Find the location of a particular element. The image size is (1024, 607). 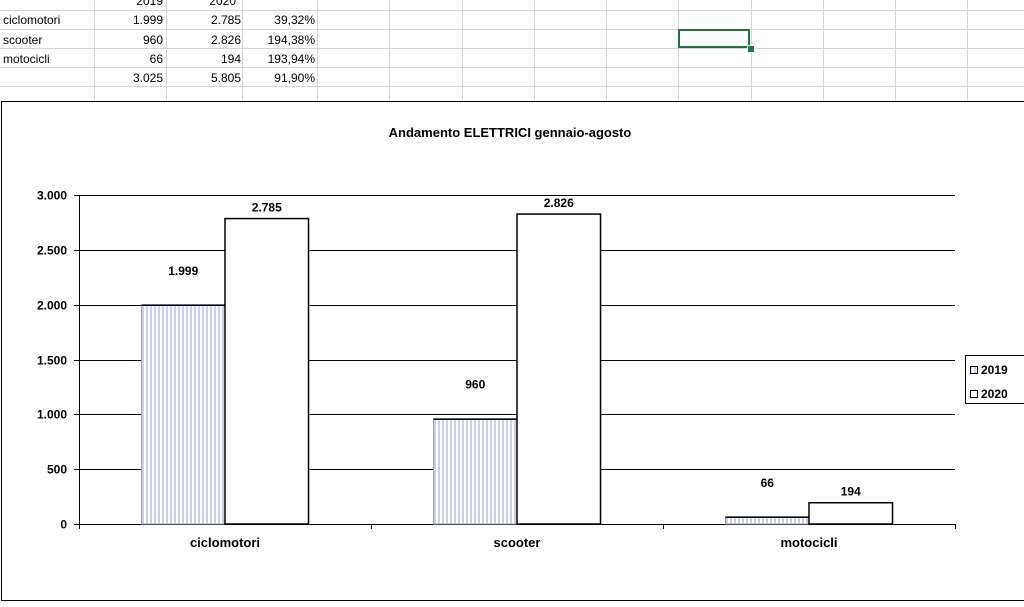

cell-label: motocicli is located at coordinates (48, 59).